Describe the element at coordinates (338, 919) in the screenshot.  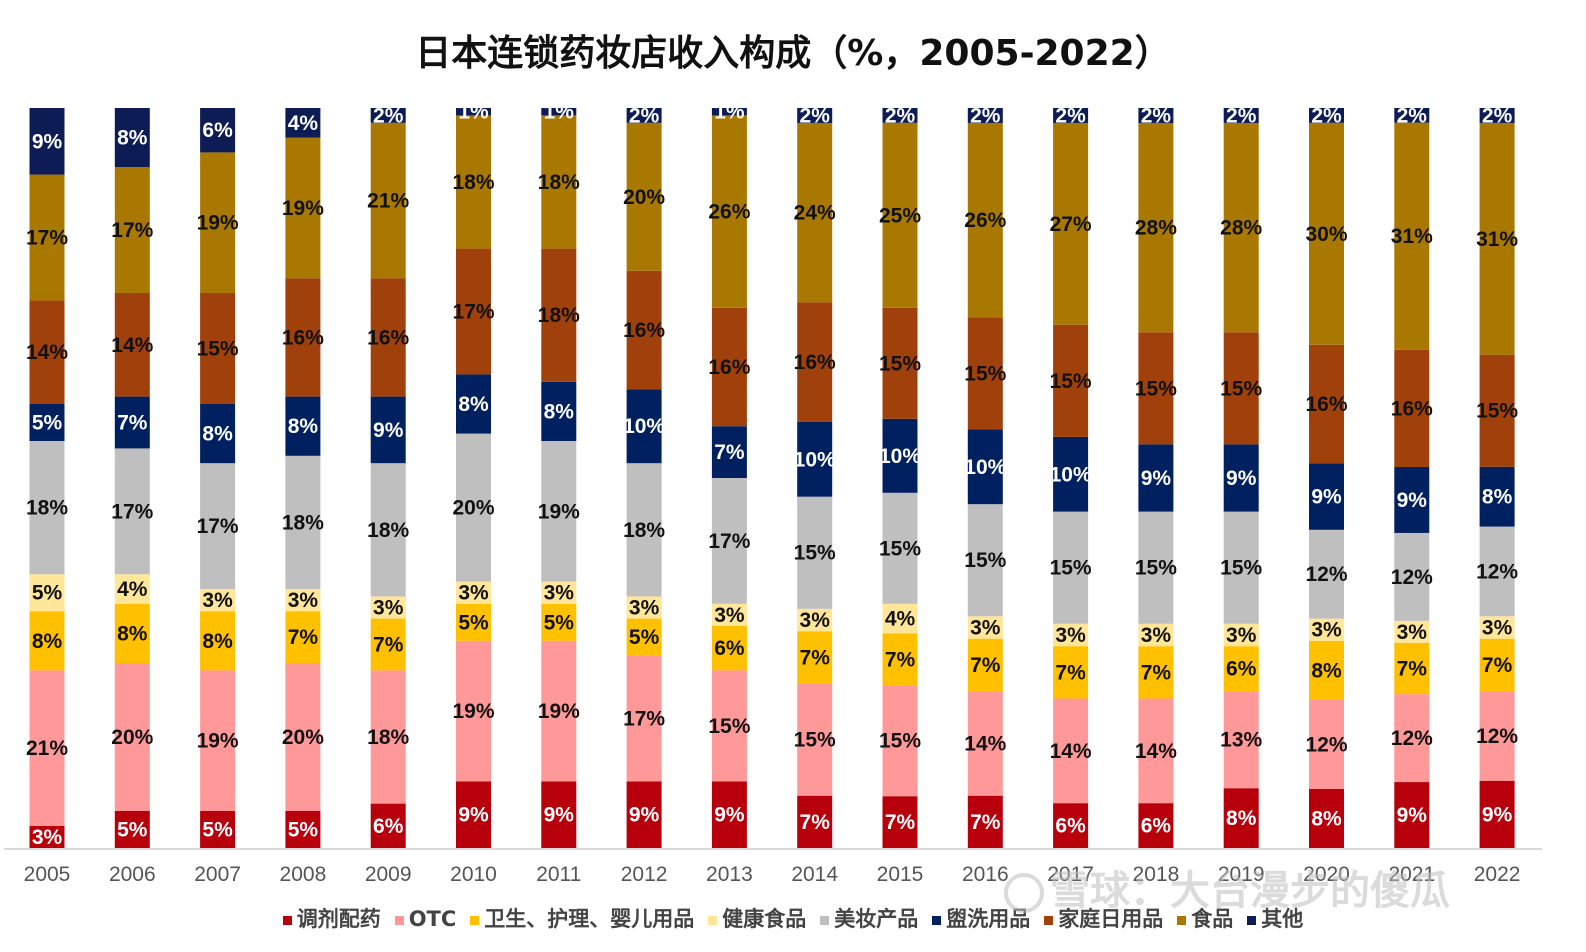
I see `legend-label: 调剂配药` at that location.